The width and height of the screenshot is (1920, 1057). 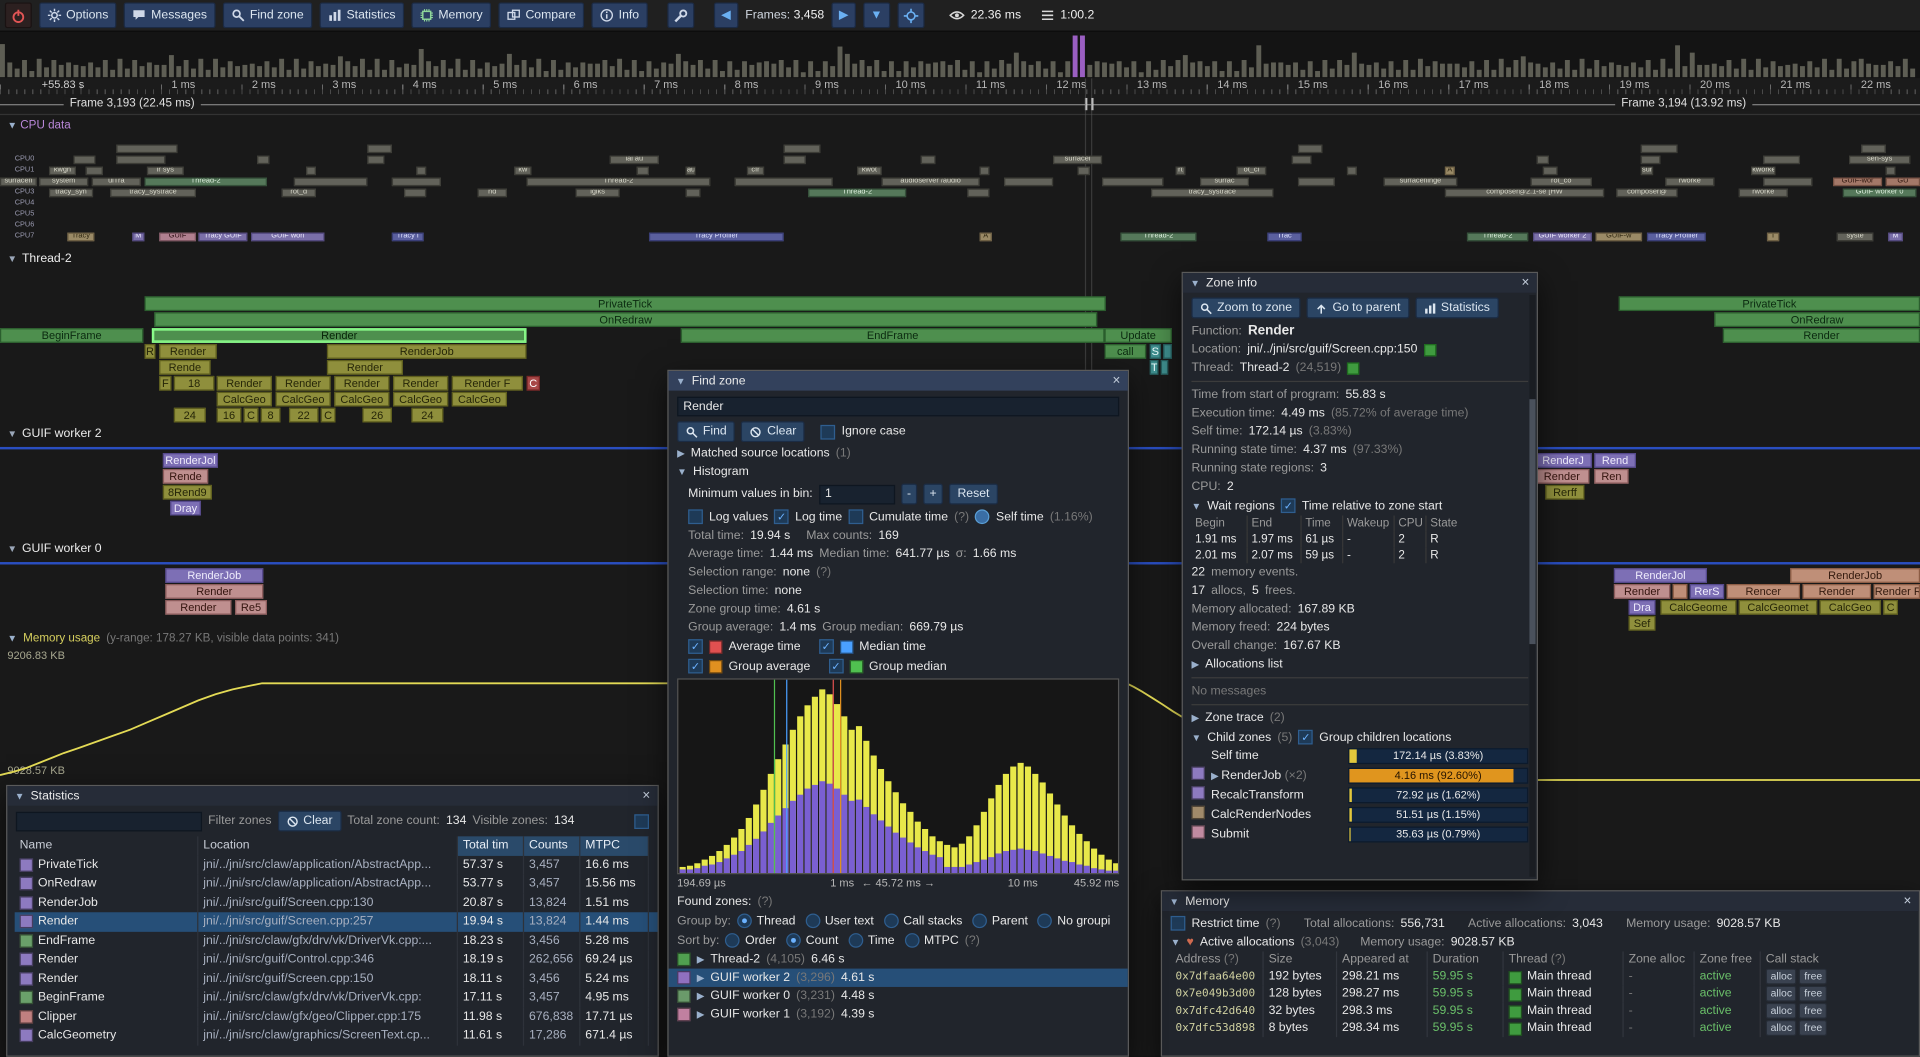 What do you see at coordinates (229, 415) in the screenshot?
I see `timeline-zone: 16` at bounding box center [229, 415].